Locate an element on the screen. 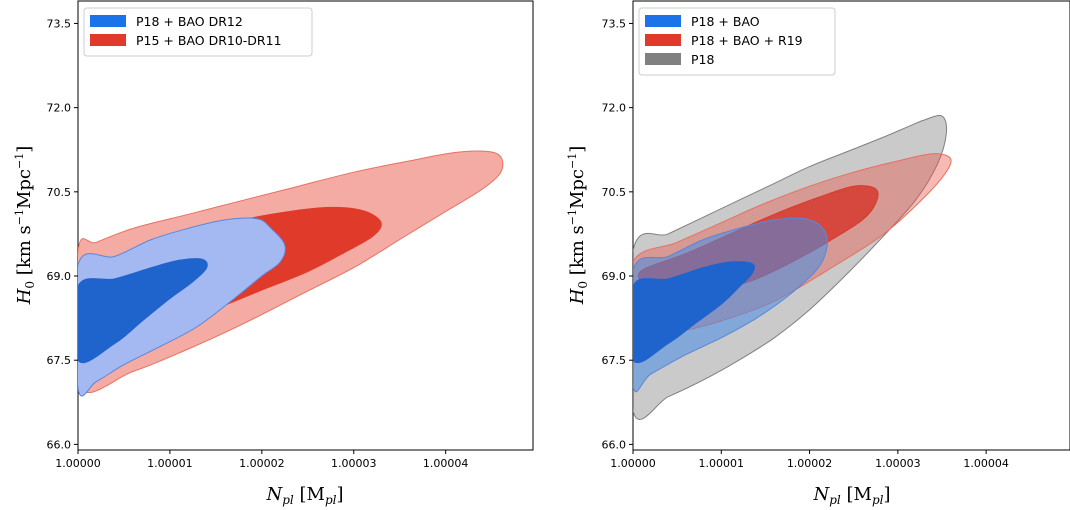 This screenshot has height=510, width=1070. contour-p18-bao-dr12-1sigma is located at coordinates (143, 310).